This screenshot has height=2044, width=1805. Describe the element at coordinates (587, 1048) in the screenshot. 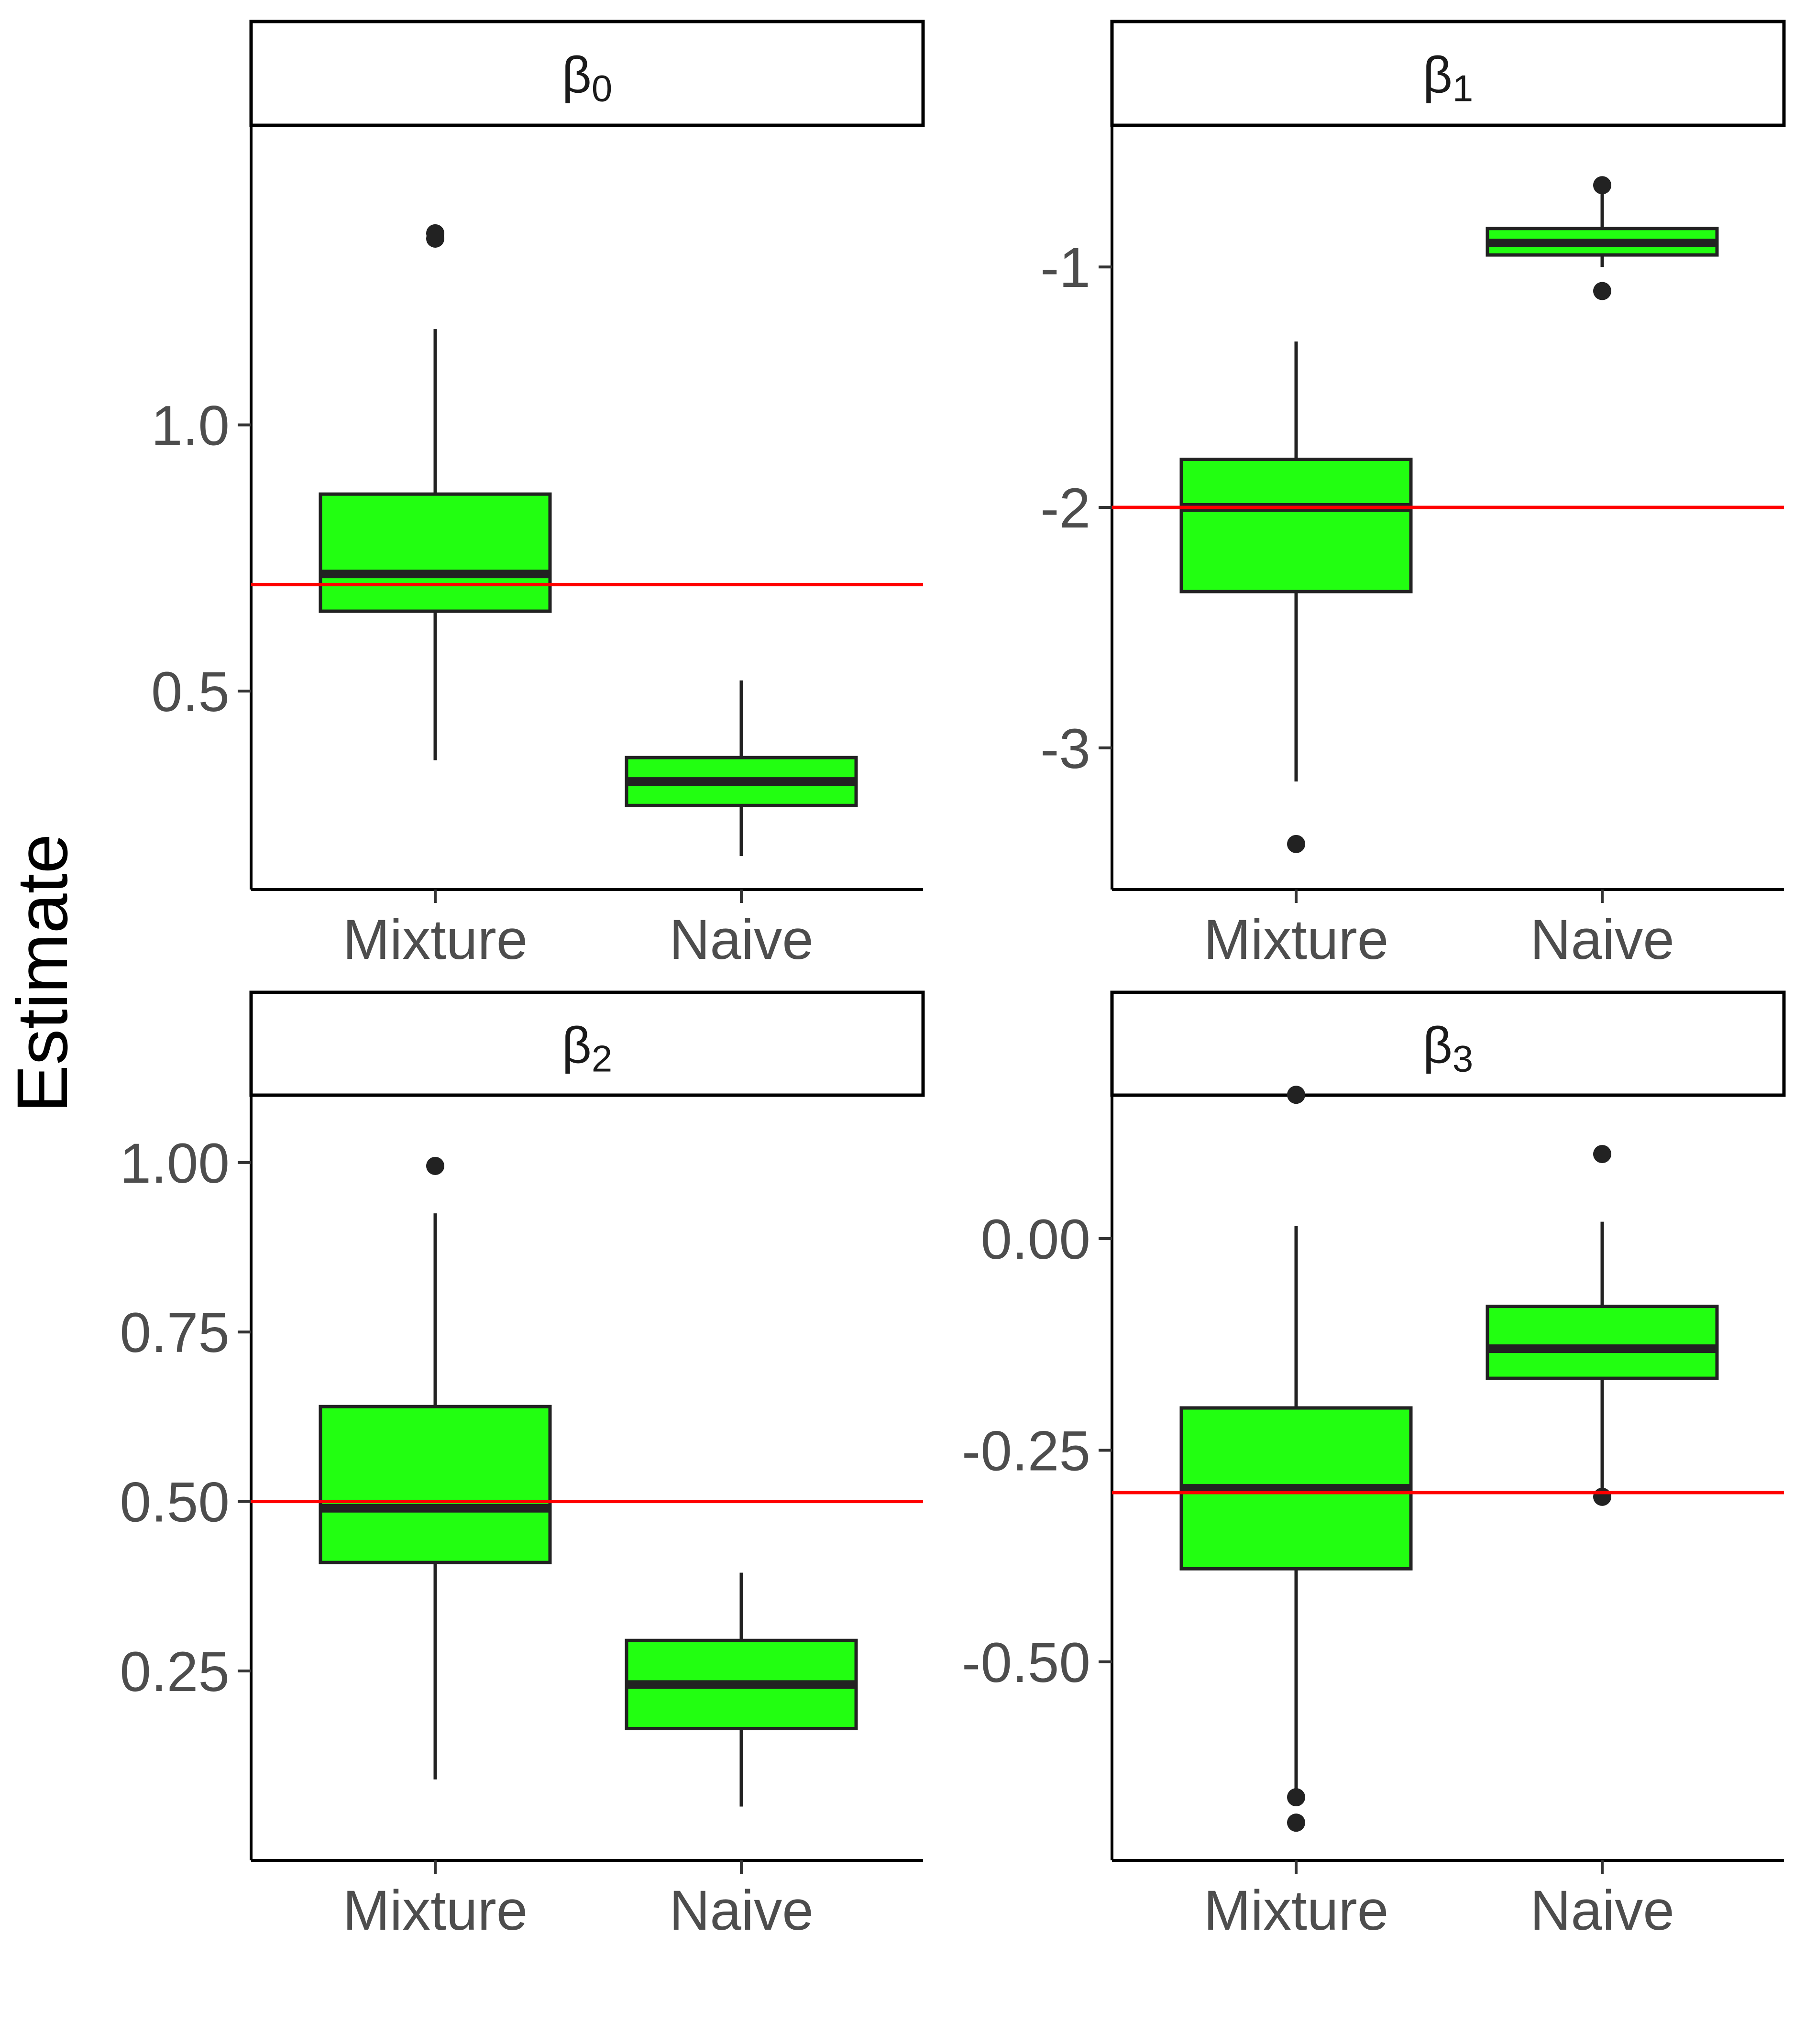

I see `panel-title: β2` at that location.